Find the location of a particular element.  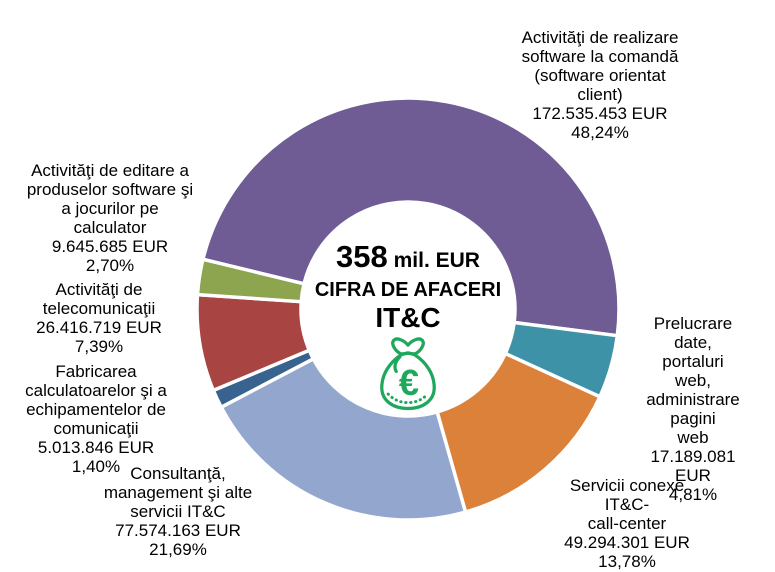

center-total-value: 358 mil. EUR is located at coordinates (408, 259).